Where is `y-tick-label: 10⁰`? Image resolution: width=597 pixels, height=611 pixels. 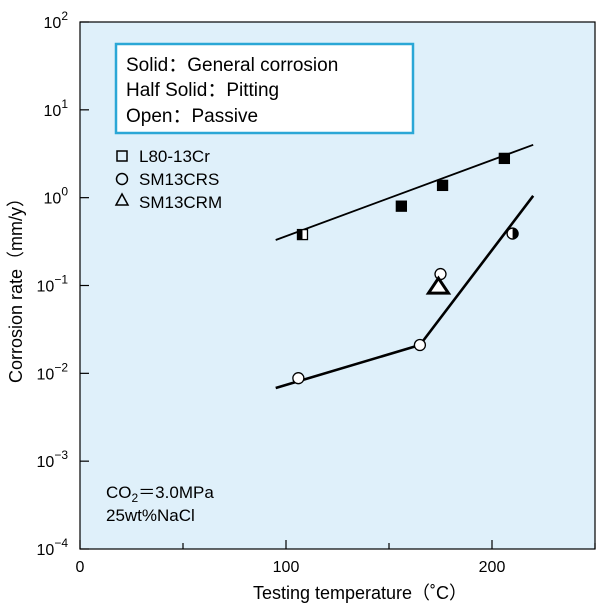
y-tick-label: 10⁰ is located at coordinates (56, 196).